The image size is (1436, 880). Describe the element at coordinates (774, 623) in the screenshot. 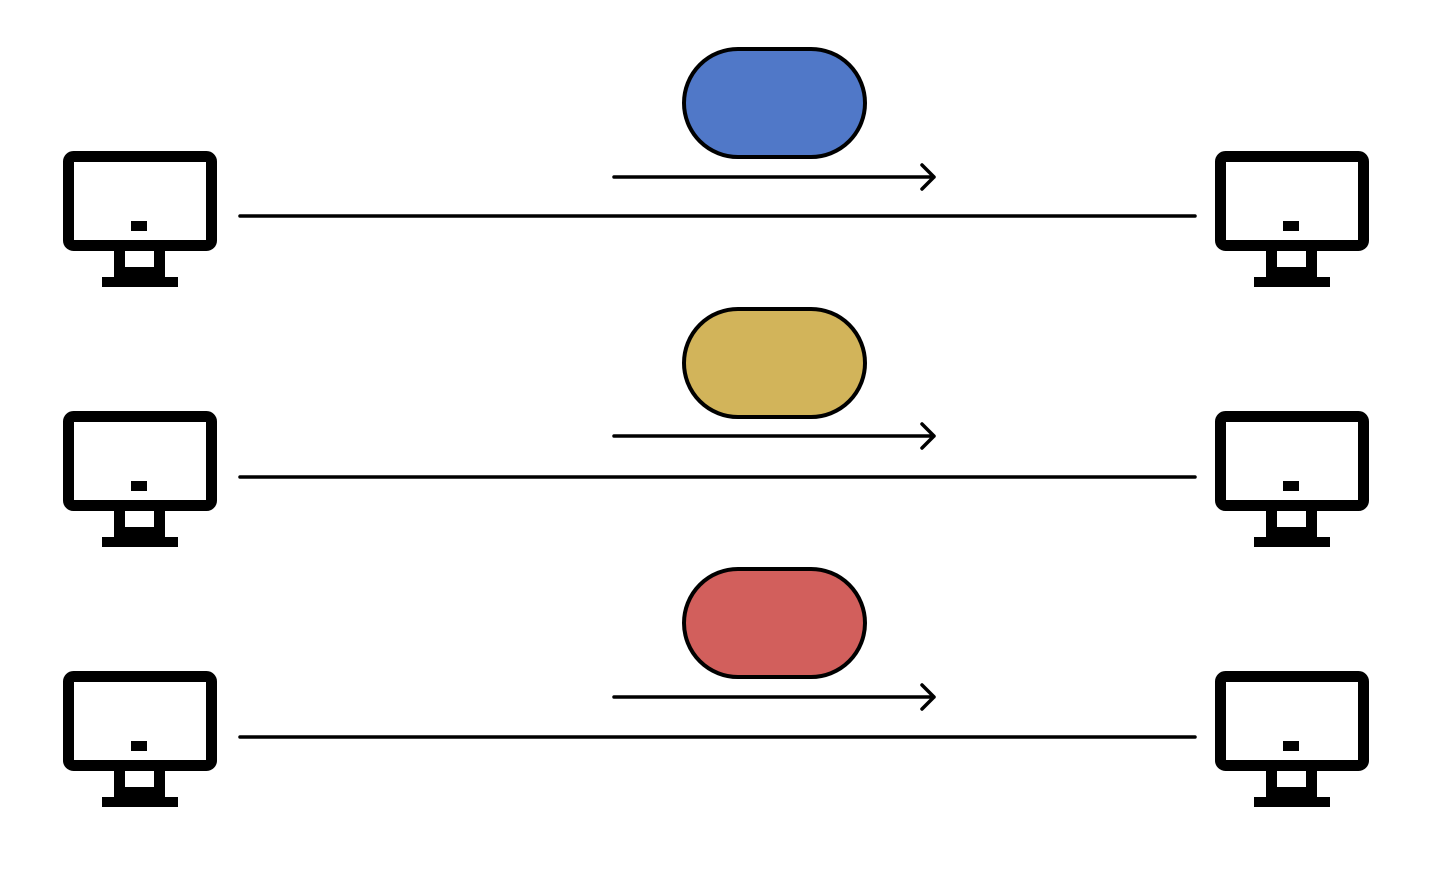

I see `packet-red` at that location.